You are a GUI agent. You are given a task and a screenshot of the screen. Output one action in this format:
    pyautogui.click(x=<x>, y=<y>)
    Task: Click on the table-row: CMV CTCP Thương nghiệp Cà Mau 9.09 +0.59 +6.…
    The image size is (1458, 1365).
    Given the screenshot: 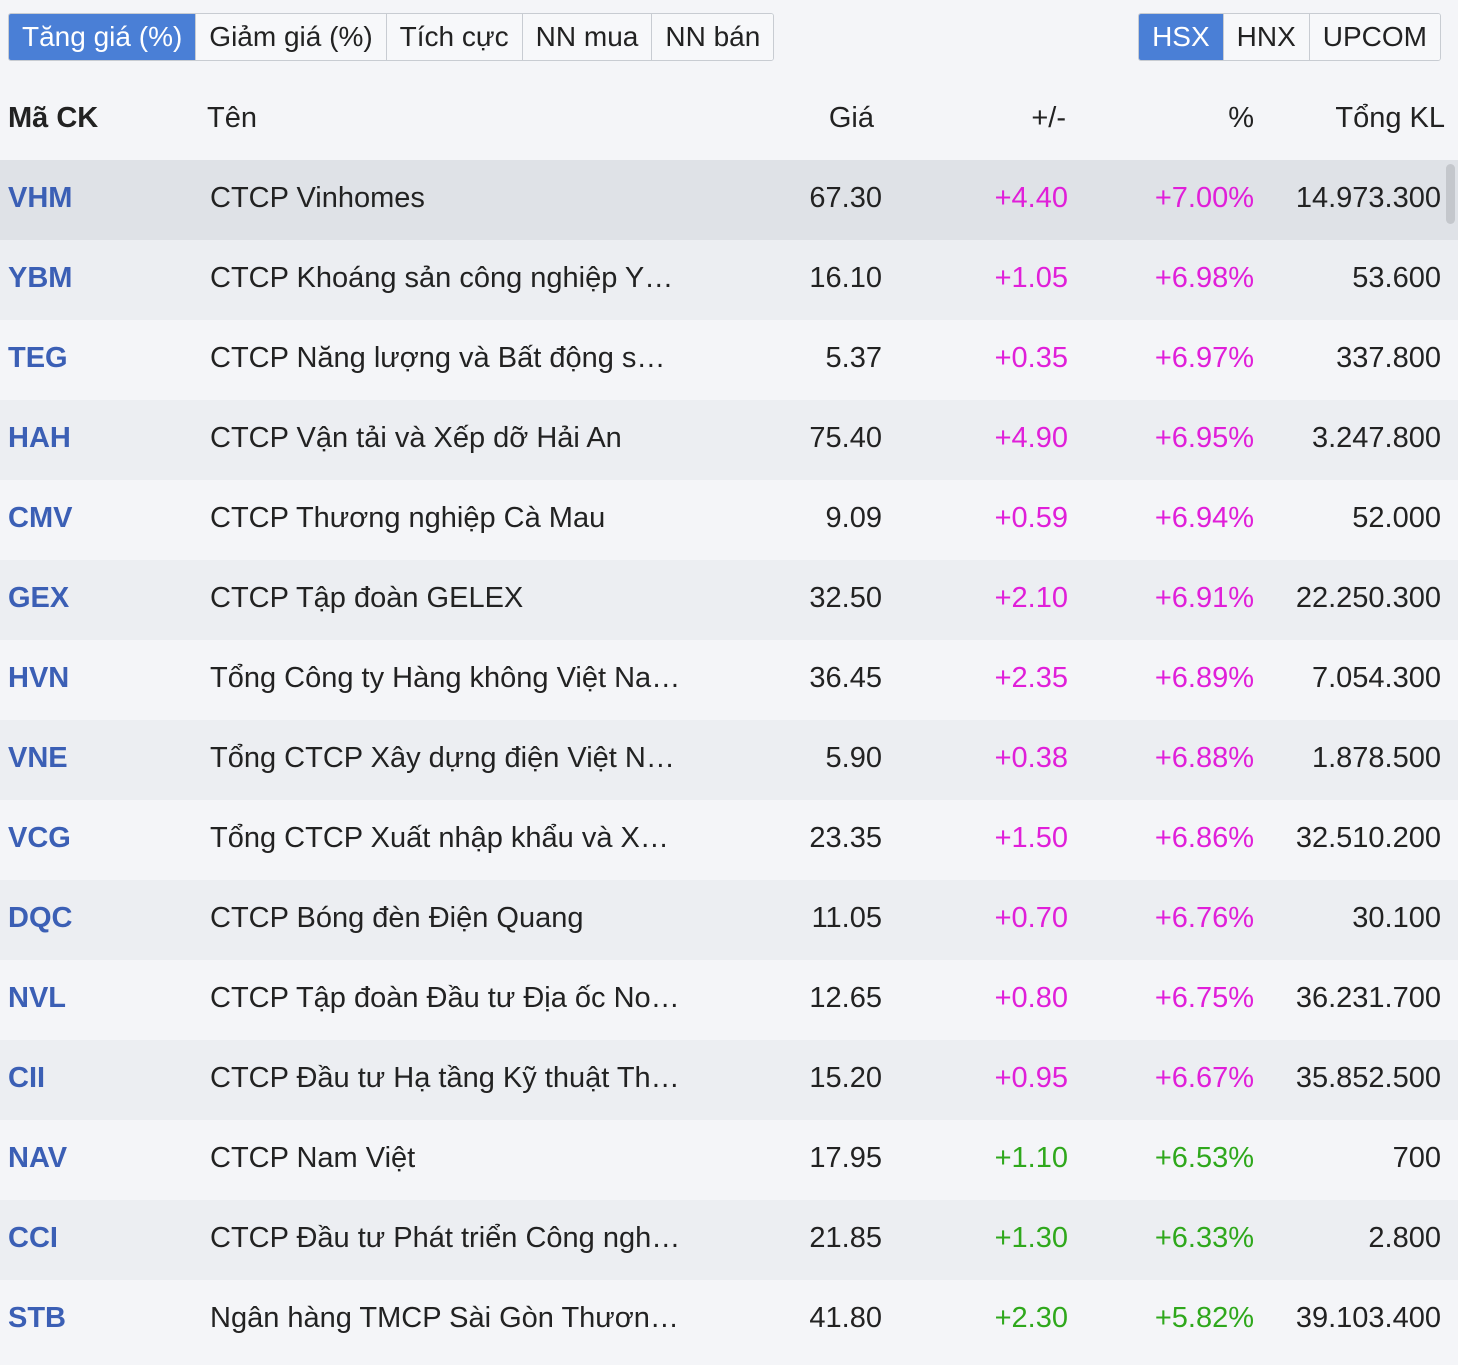 What is the action you would take?
    pyautogui.click(x=729, y=520)
    